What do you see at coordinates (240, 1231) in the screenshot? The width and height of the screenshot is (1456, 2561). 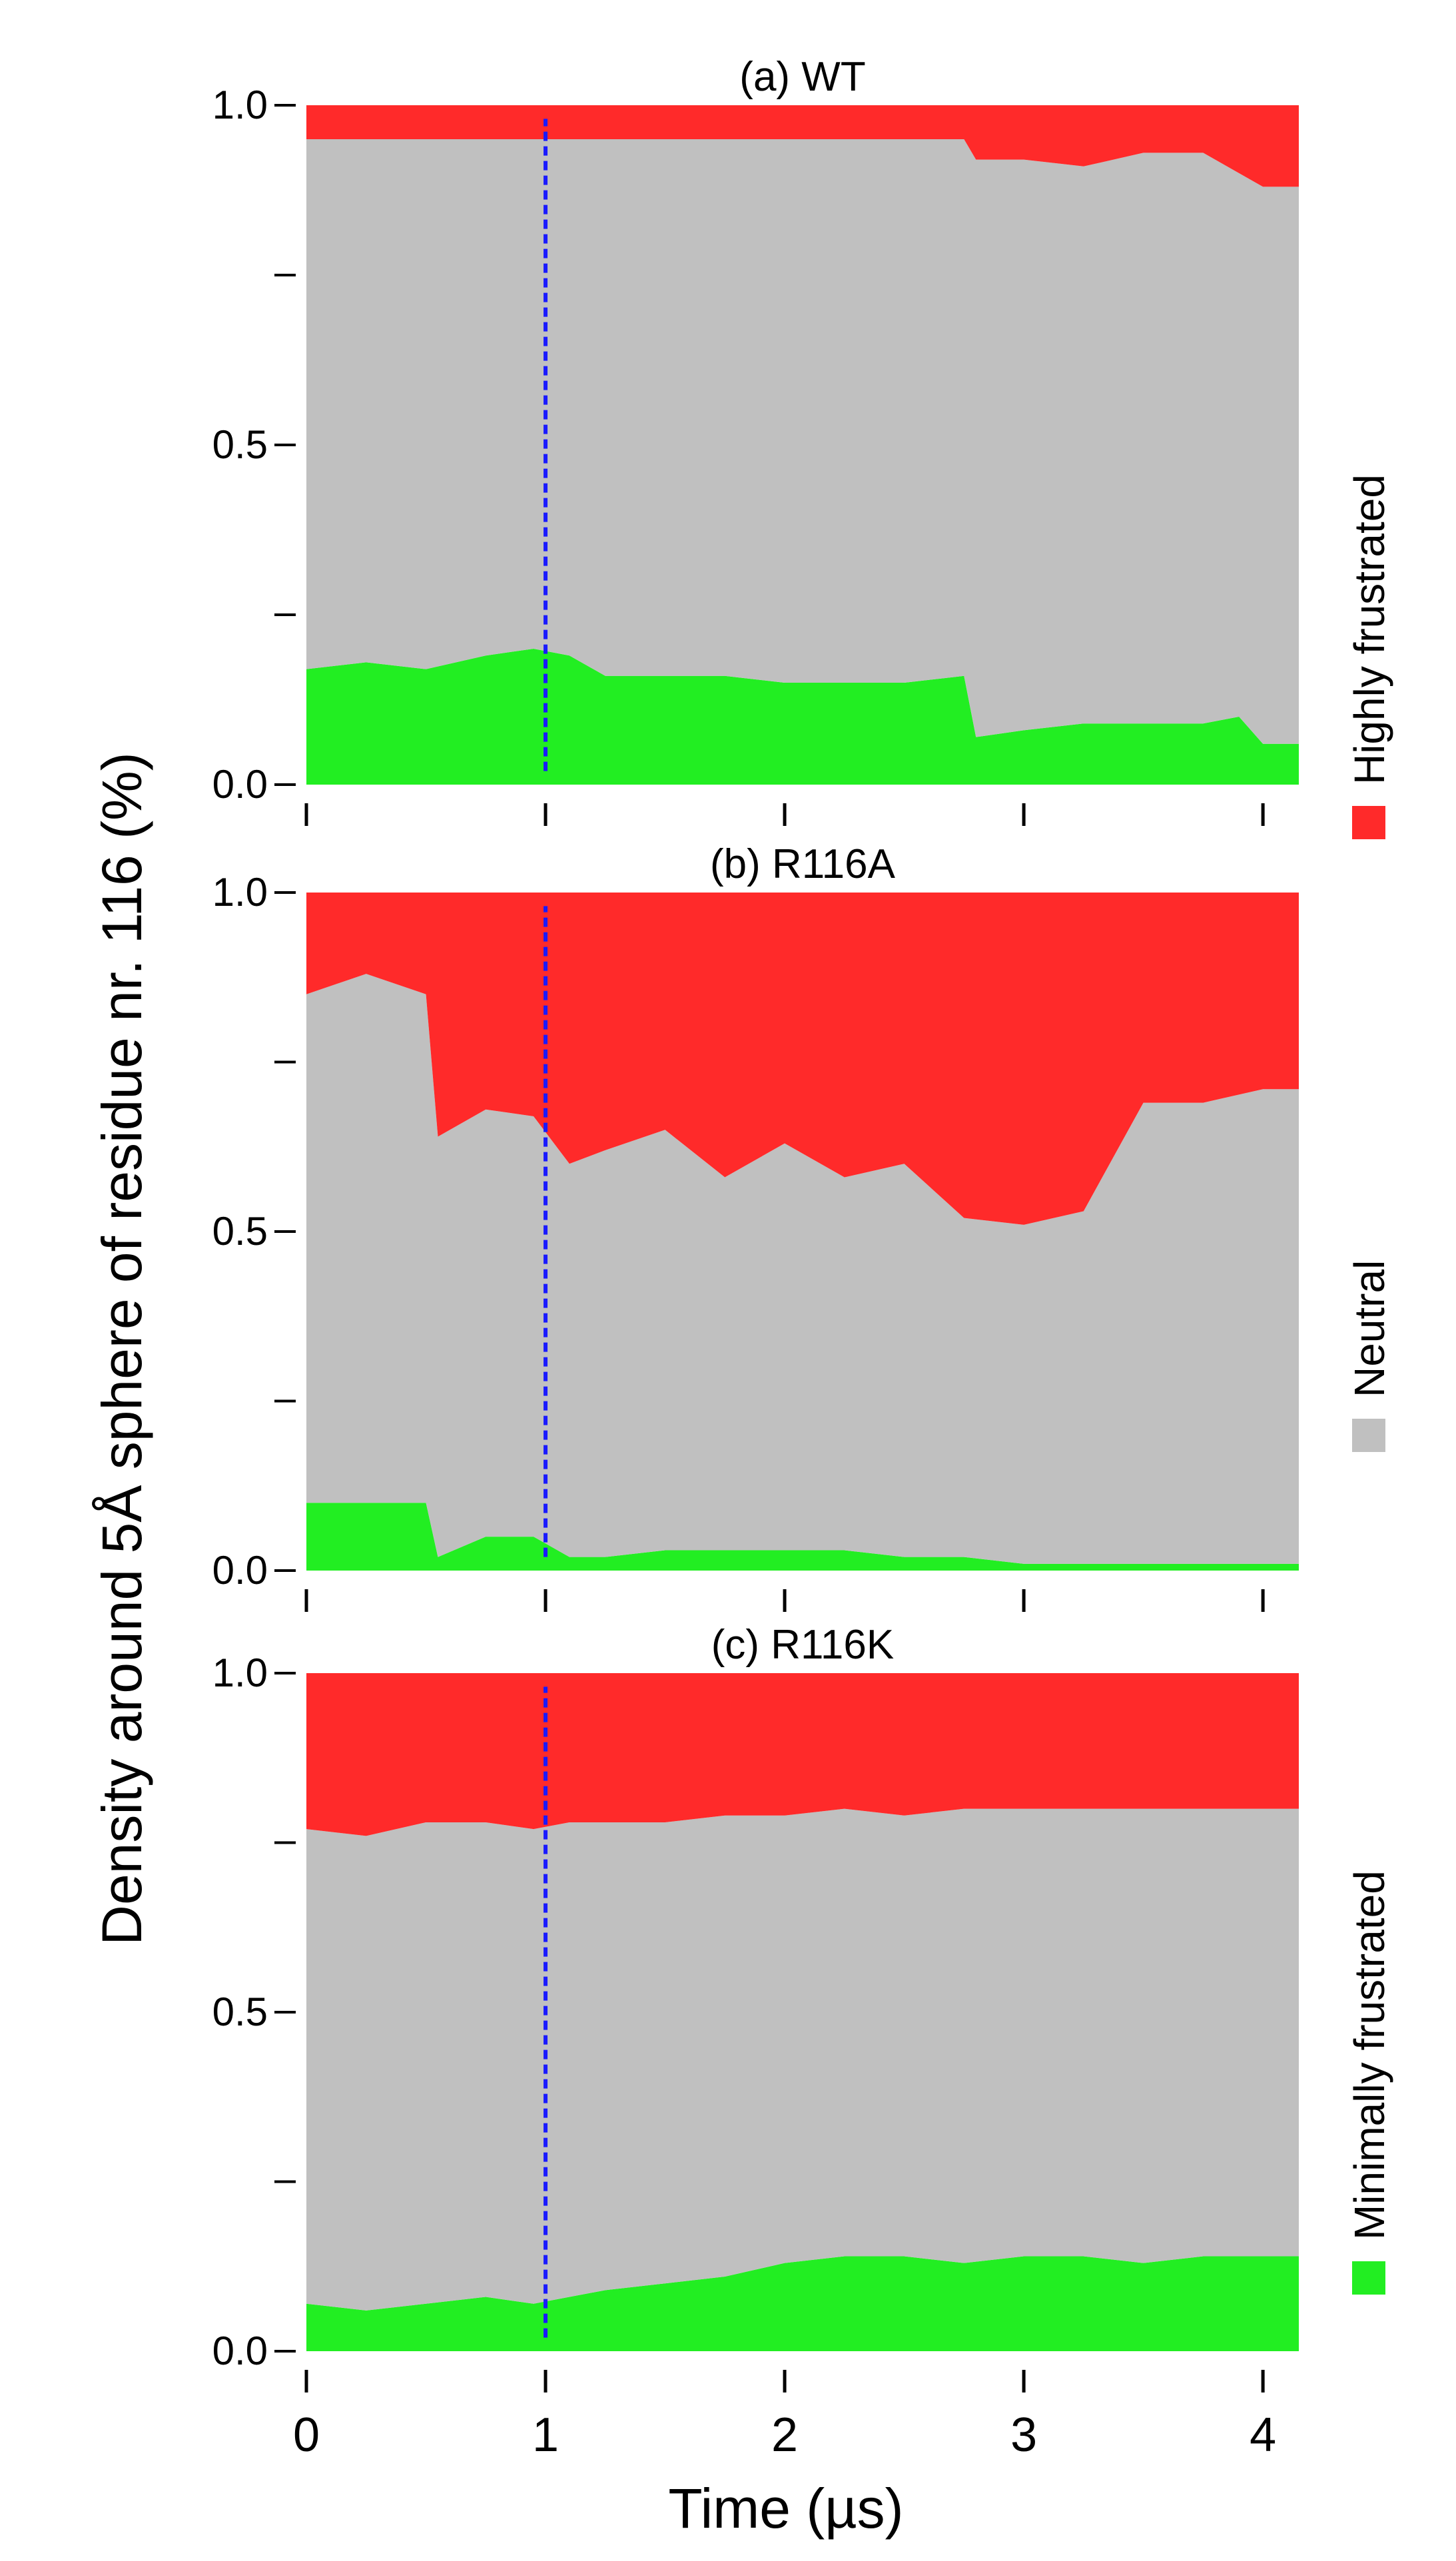 I see `y-tick-label-panel-1-2: 0.5` at bounding box center [240, 1231].